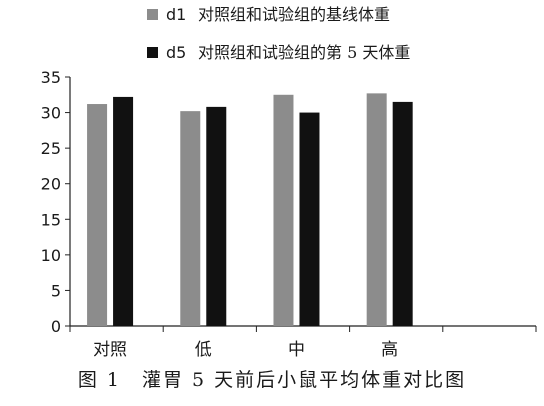  I want to click on x-axis: 对照 低 中 高, so click(303, 342).